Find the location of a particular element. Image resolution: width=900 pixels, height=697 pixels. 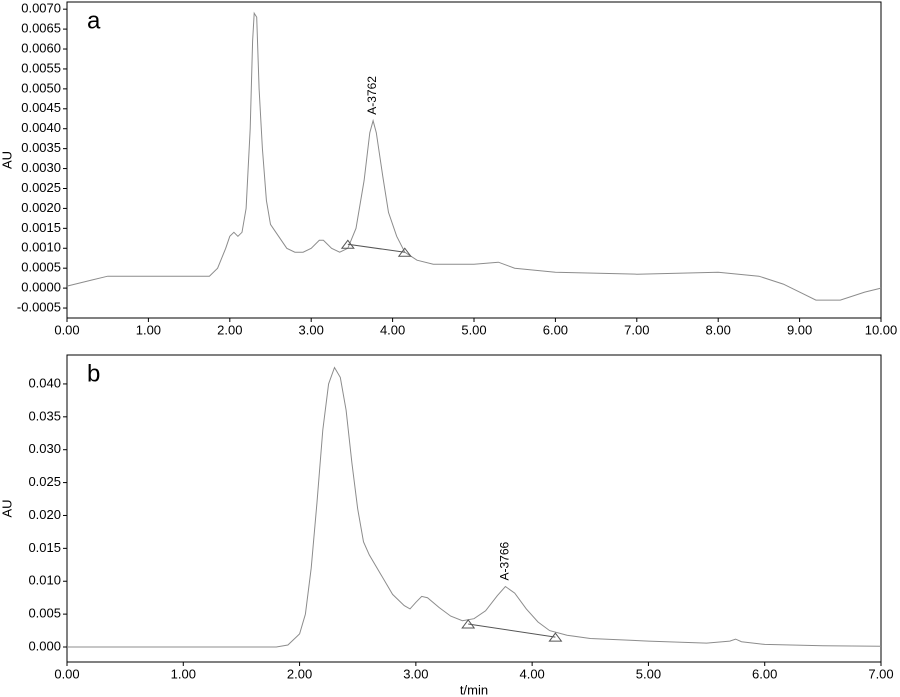

y-tick-label: 0.0065 is located at coordinates (41, 28).